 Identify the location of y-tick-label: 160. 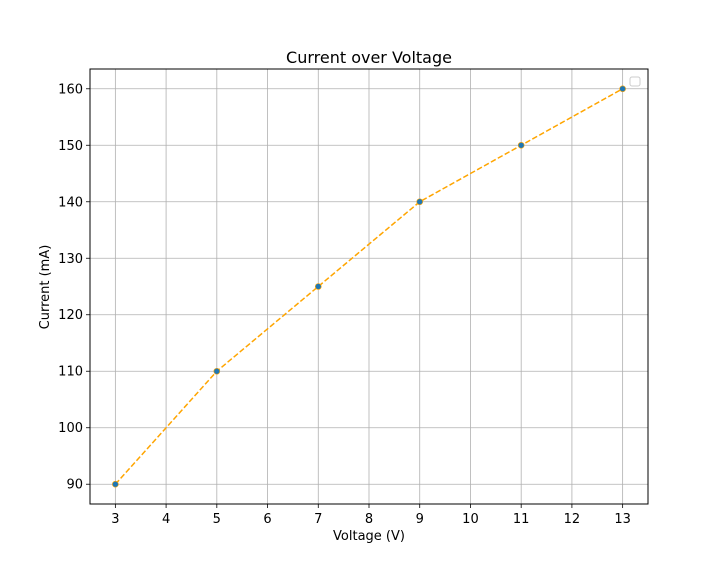
(70, 89).